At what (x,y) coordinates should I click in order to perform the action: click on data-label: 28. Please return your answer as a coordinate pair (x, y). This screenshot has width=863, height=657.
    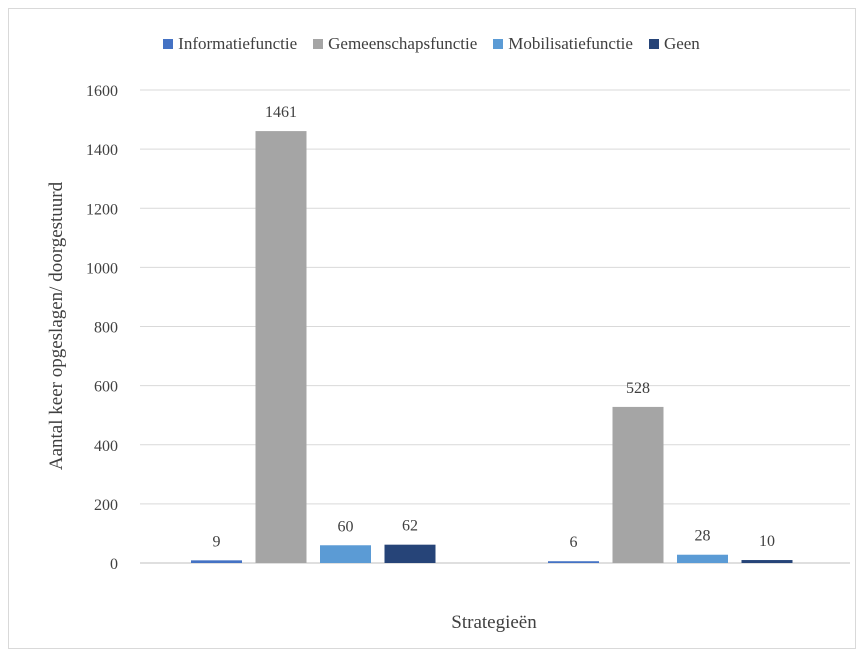
    Looking at the image, I should click on (703, 536).